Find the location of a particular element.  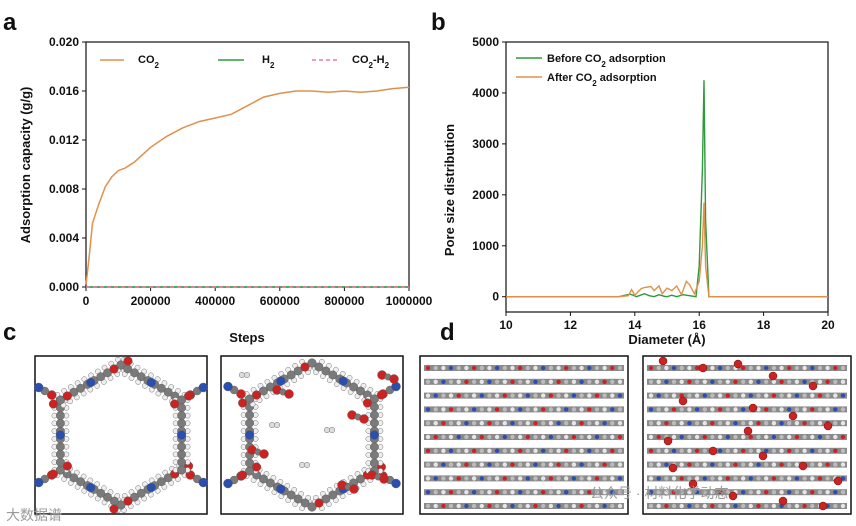

panel-a-xtick-label: 1000000 is located at coordinates (409, 301).